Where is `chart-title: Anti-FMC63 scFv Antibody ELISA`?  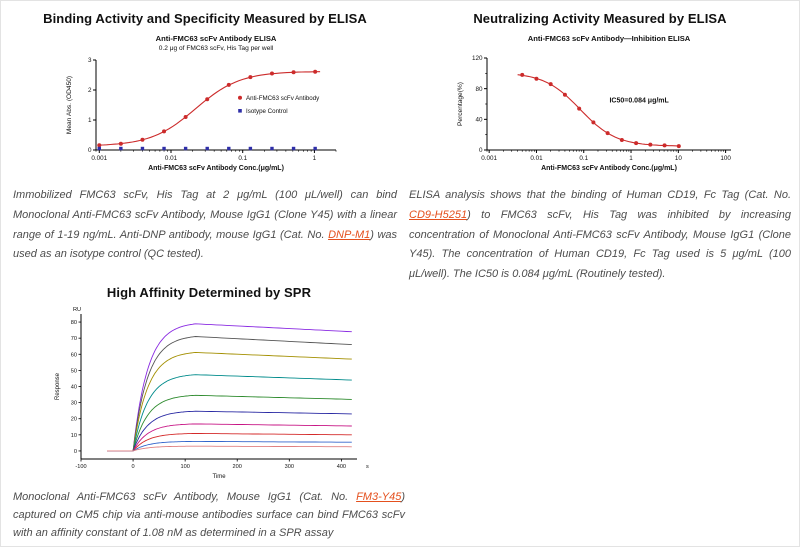 chart-title: Anti-FMC63 scFv Antibody ELISA is located at coordinates (216, 38).